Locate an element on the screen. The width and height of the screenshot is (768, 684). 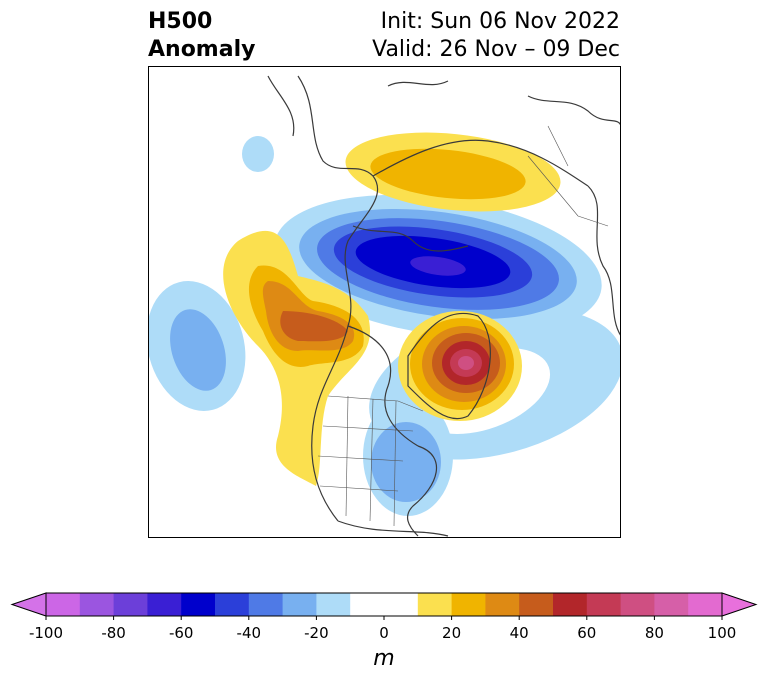
colorbar is located at coordinates (384, 606).